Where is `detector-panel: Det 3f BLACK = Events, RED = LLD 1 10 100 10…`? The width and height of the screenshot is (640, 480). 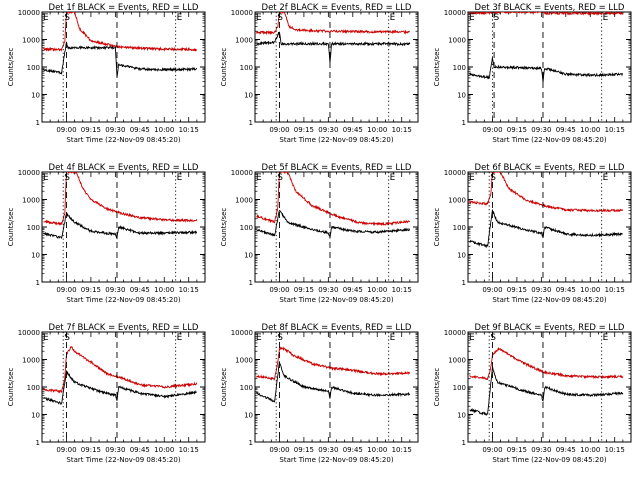 detector-panel: Det 3f BLACK = Events, RED = LLD 1 10 100 10… is located at coordinates (532, 73).